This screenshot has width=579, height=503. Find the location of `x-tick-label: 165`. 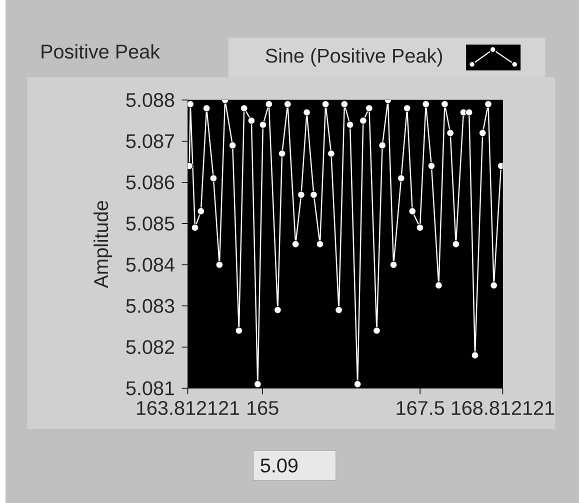

x-tick-label: 165 is located at coordinates (263, 407).